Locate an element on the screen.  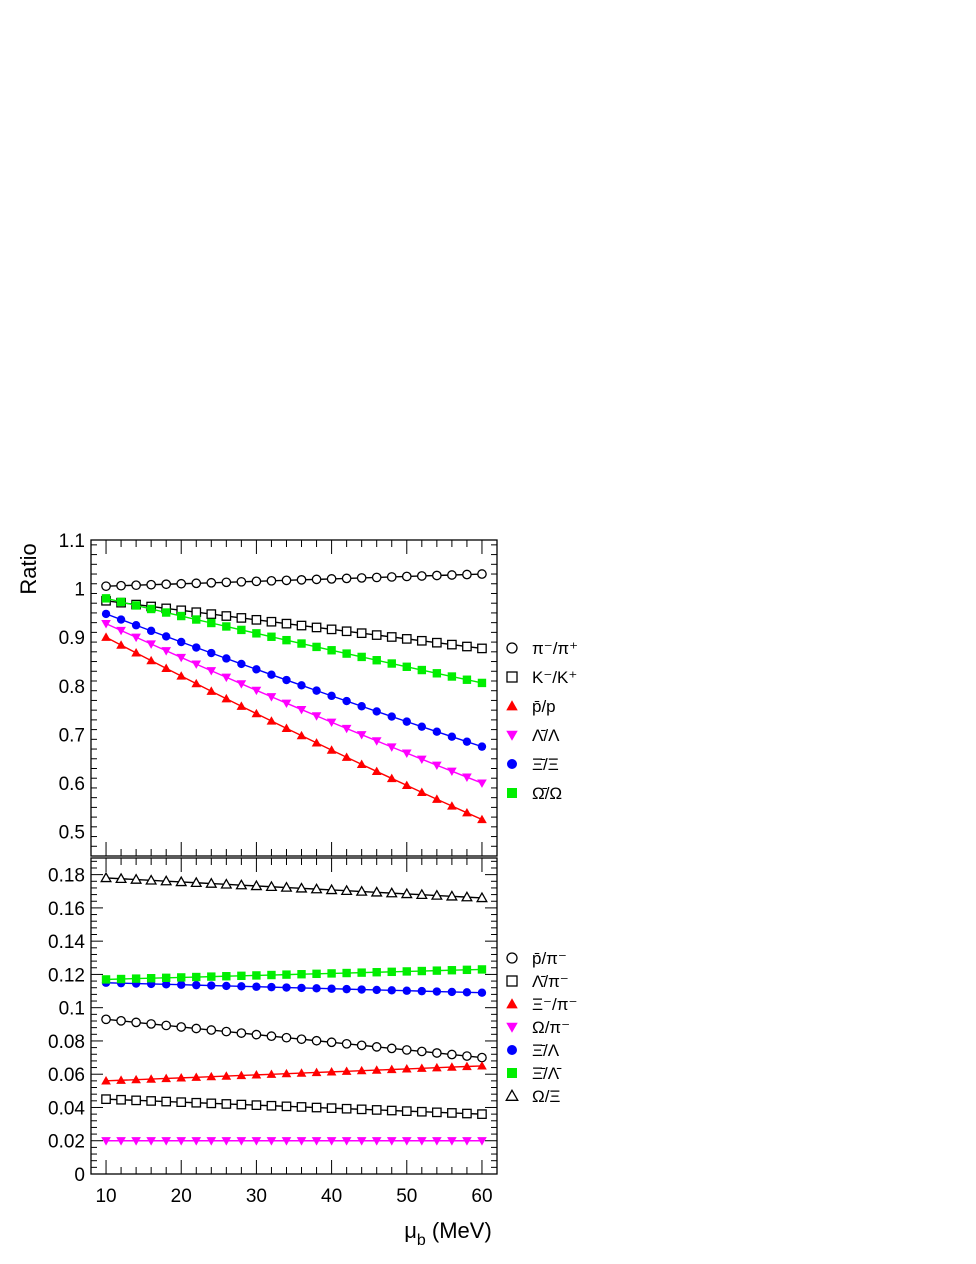
top-legend-marker is located at coordinates (512, 735).